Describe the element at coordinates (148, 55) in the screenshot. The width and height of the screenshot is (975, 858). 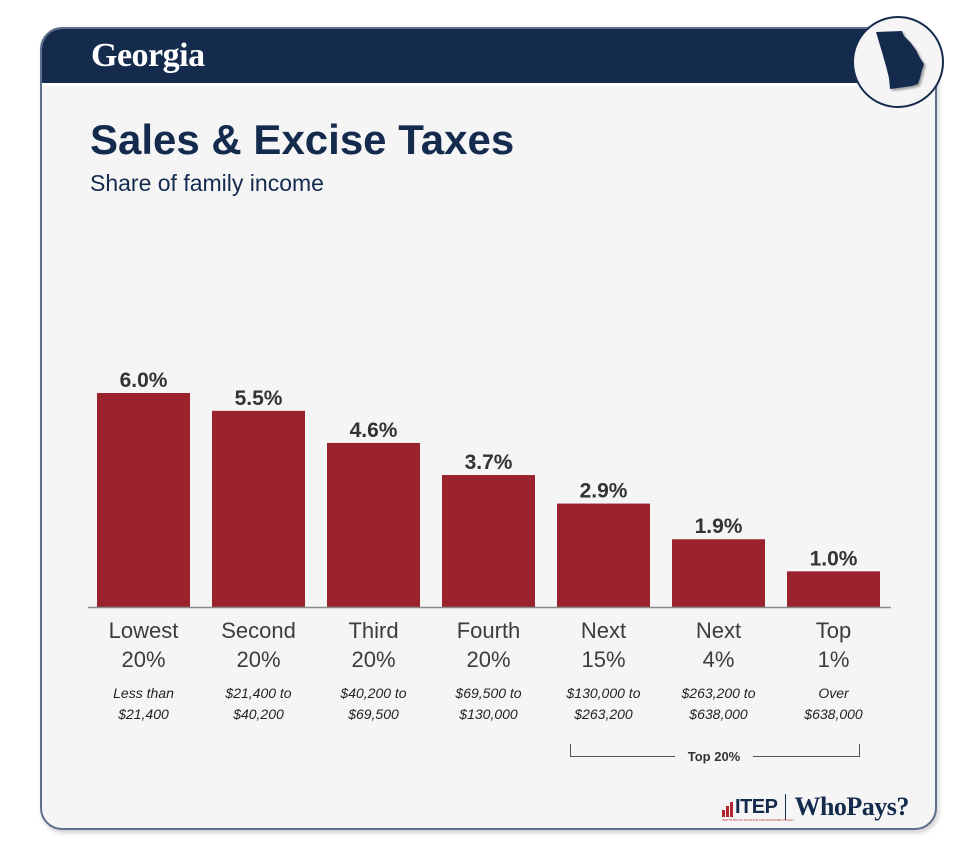
I see `state-name: Georgia` at that location.